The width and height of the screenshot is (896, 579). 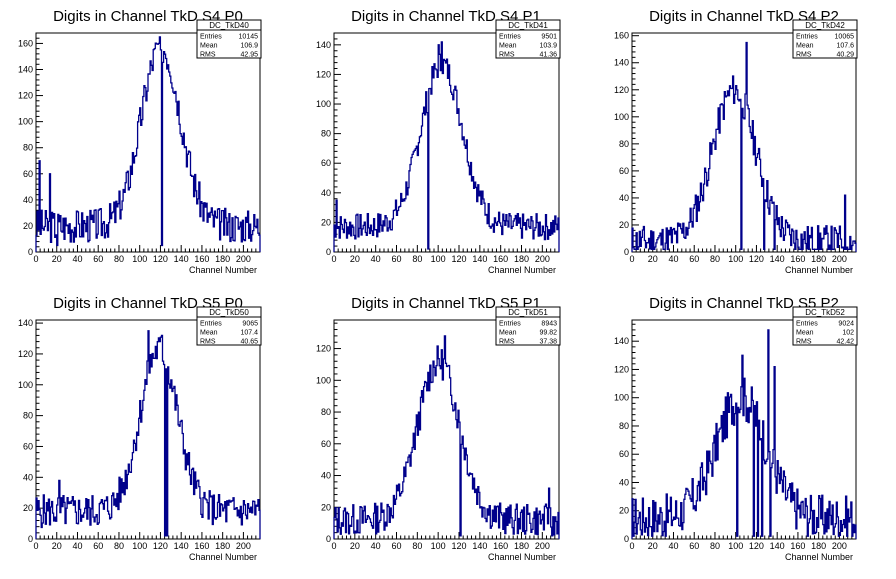 I want to click on stats-value: 42.95, so click(x=249, y=55).